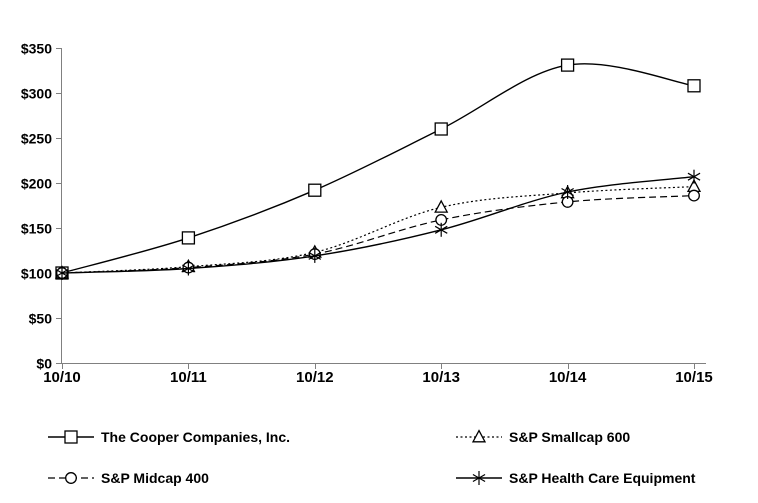 The height and width of the screenshot is (503, 758). What do you see at coordinates (188, 377) in the screenshot?
I see `x-tick-label: 10/11` at bounding box center [188, 377].